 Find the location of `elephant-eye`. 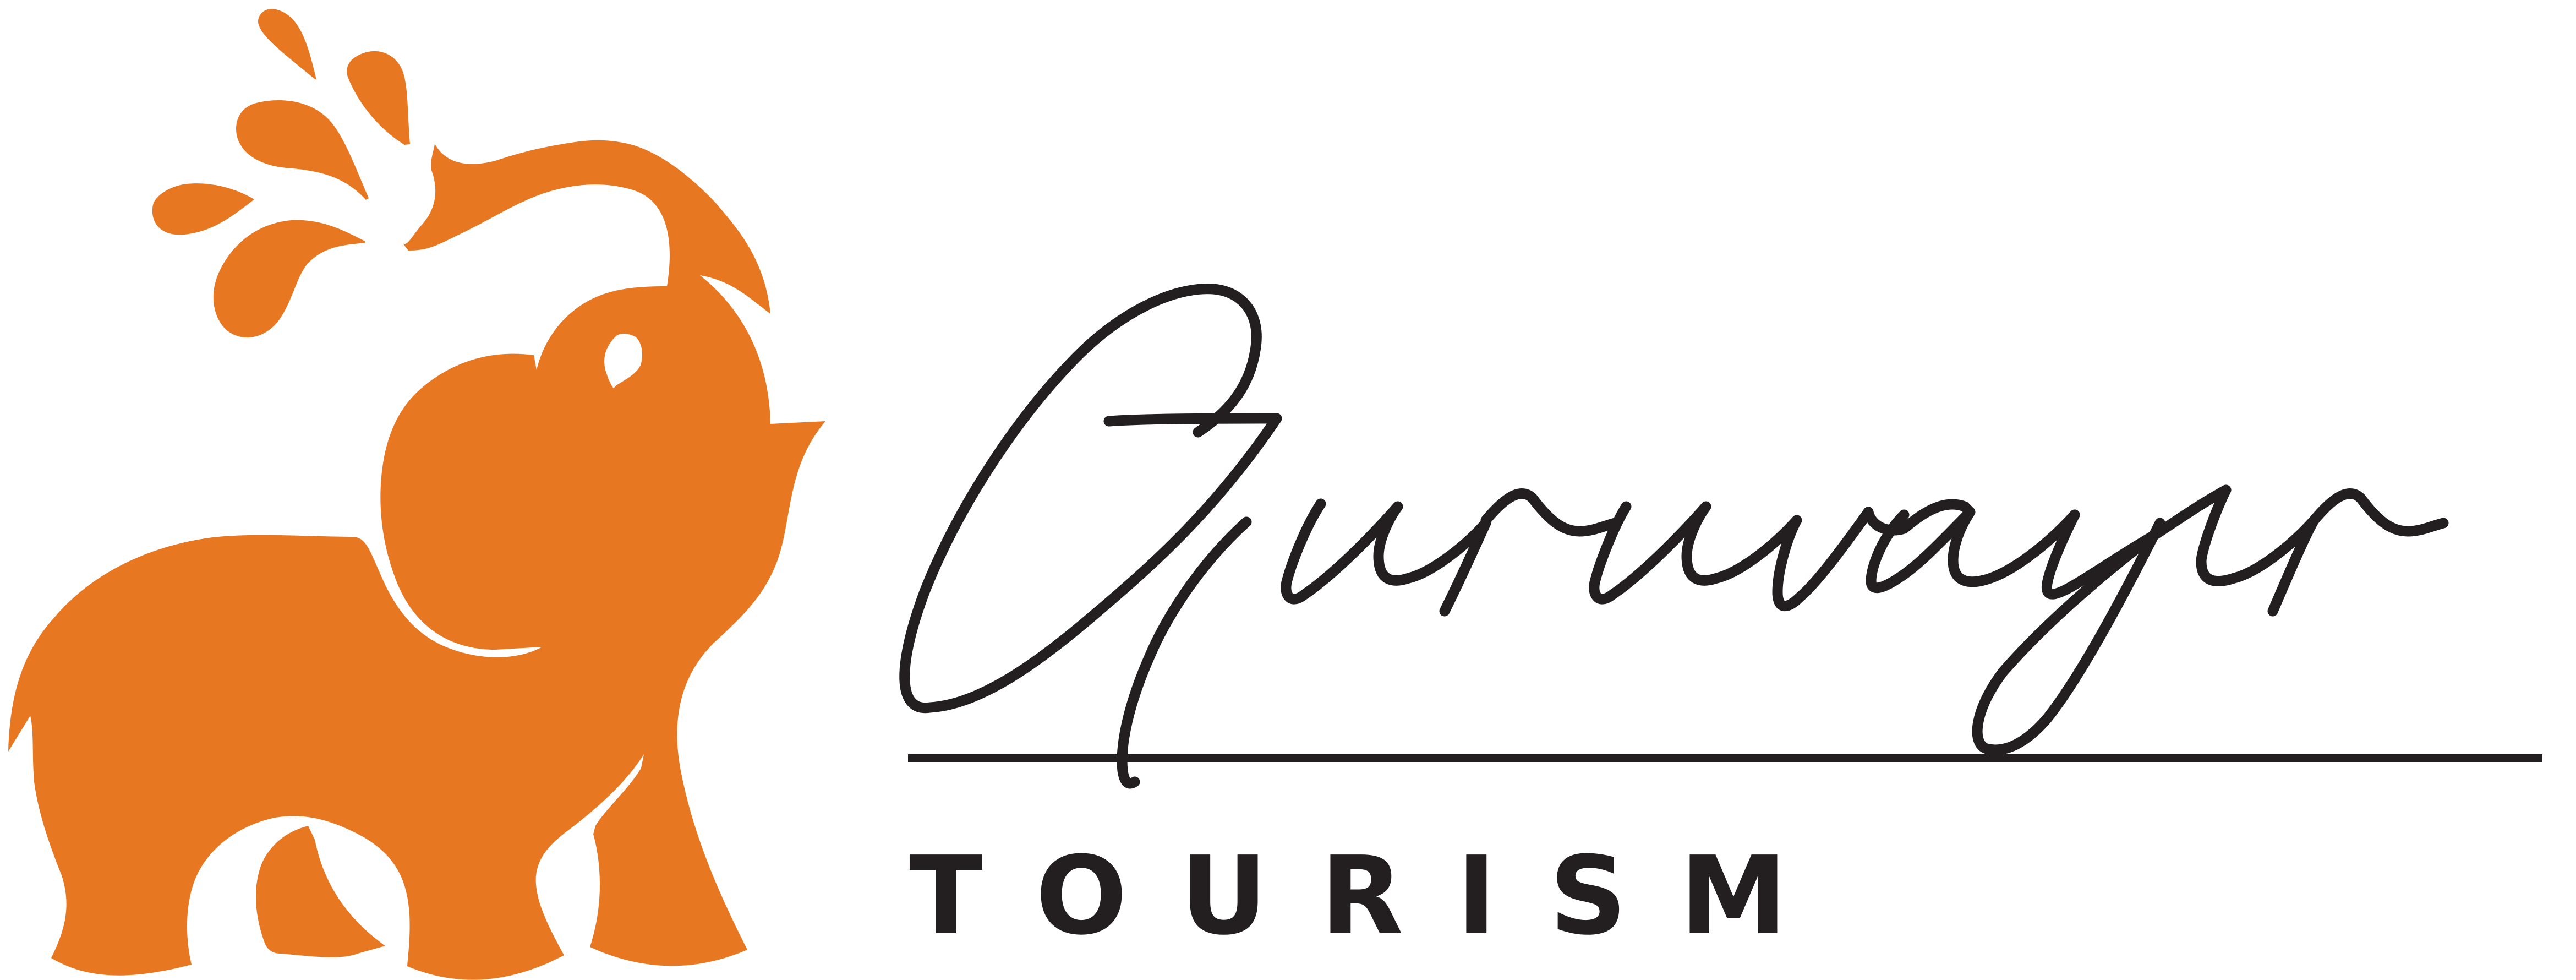

elephant-eye is located at coordinates (623, 361).